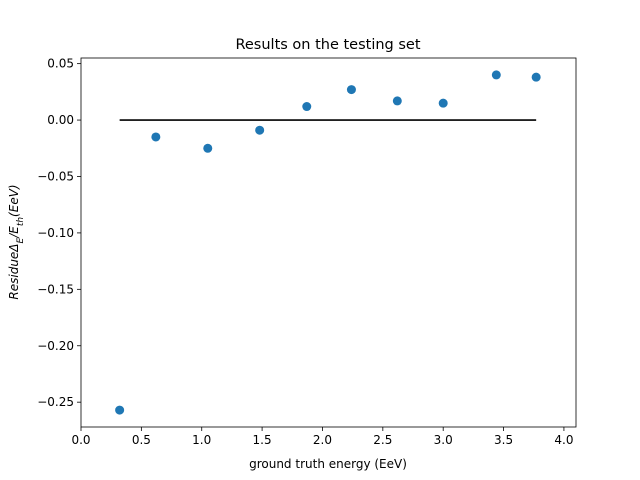  What do you see at coordinates (55, 402) in the screenshot?
I see `y-tick-label: −0.25` at bounding box center [55, 402].